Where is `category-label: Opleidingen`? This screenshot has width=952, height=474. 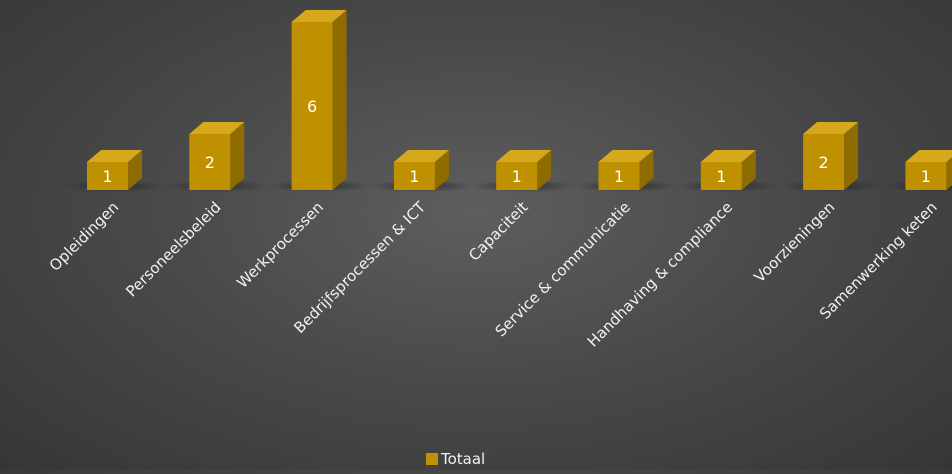
category-label: Opleidingen is located at coordinates (84, 236).